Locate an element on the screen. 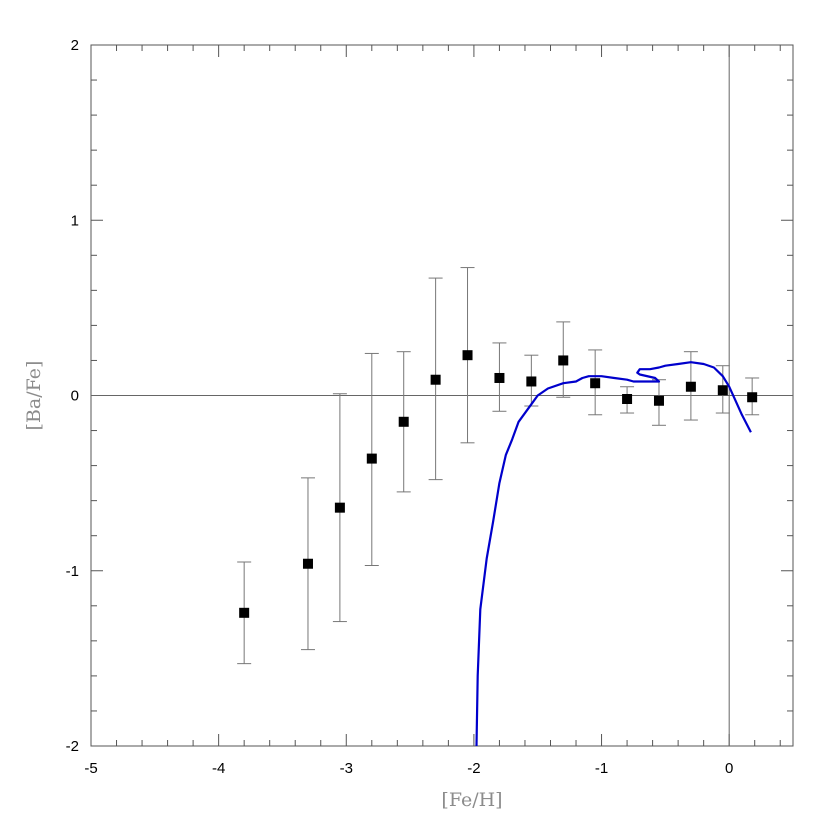  y-tick-label: 0 is located at coordinates (75, 396).